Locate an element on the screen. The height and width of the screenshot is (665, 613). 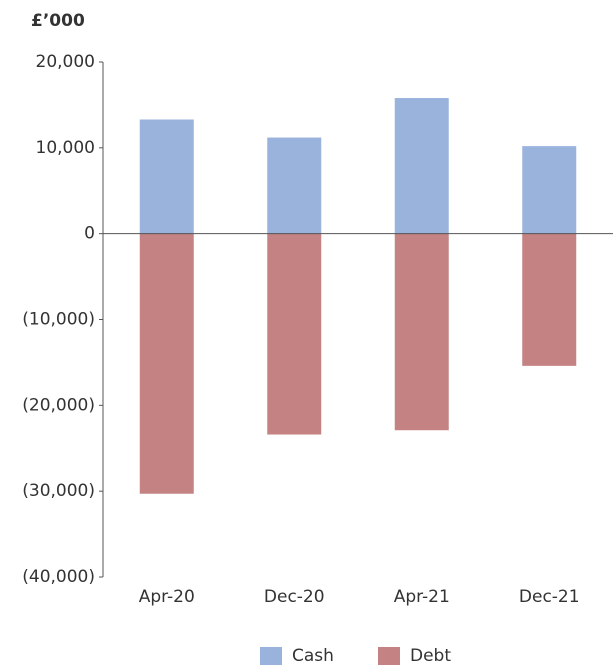
y-axis-unit: £’000 is located at coordinates (58, 21).